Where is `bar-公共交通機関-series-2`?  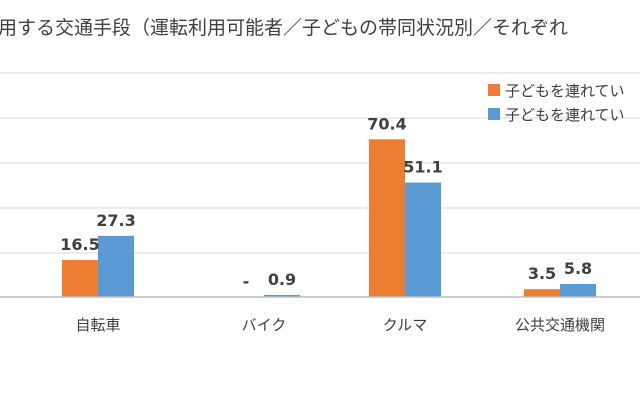 bar-公共交通機関-series-2 is located at coordinates (578, 290).